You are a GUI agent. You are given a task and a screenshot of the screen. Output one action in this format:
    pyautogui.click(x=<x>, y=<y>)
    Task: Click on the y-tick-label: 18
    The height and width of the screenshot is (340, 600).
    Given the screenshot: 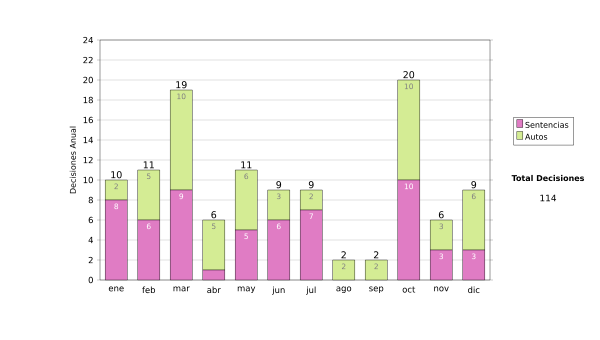 What is the action you would take?
    pyautogui.click(x=88, y=100)
    